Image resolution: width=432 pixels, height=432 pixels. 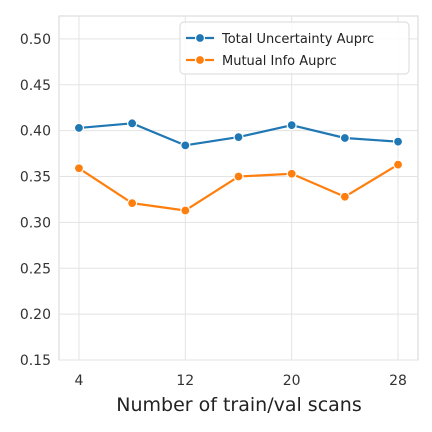 What do you see at coordinates (280, 50) in the screenshot?
I see `legend-items: Total Uncertainty Auprc Mutual Info Auprc` at bounding box center [280, 50].